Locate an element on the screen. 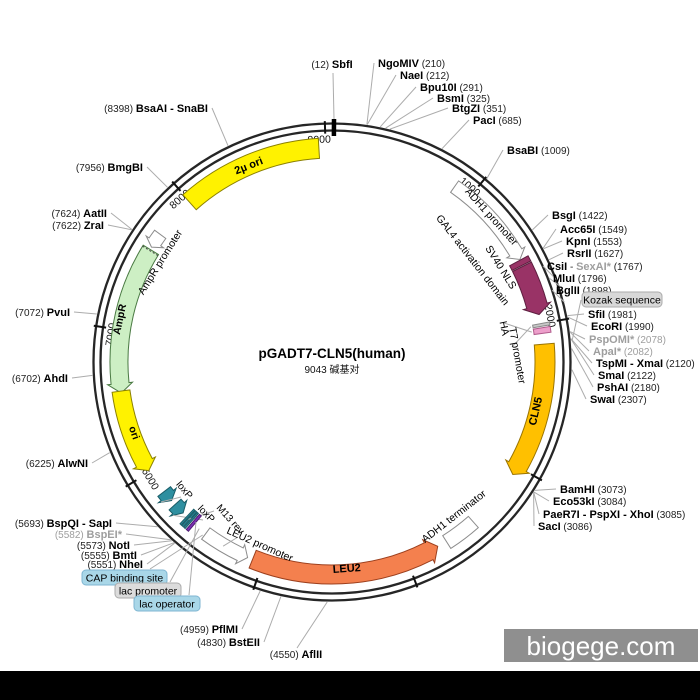 The image size is (700, 700). enzyme-callout-pspomi is located at coordinates (577, 335).